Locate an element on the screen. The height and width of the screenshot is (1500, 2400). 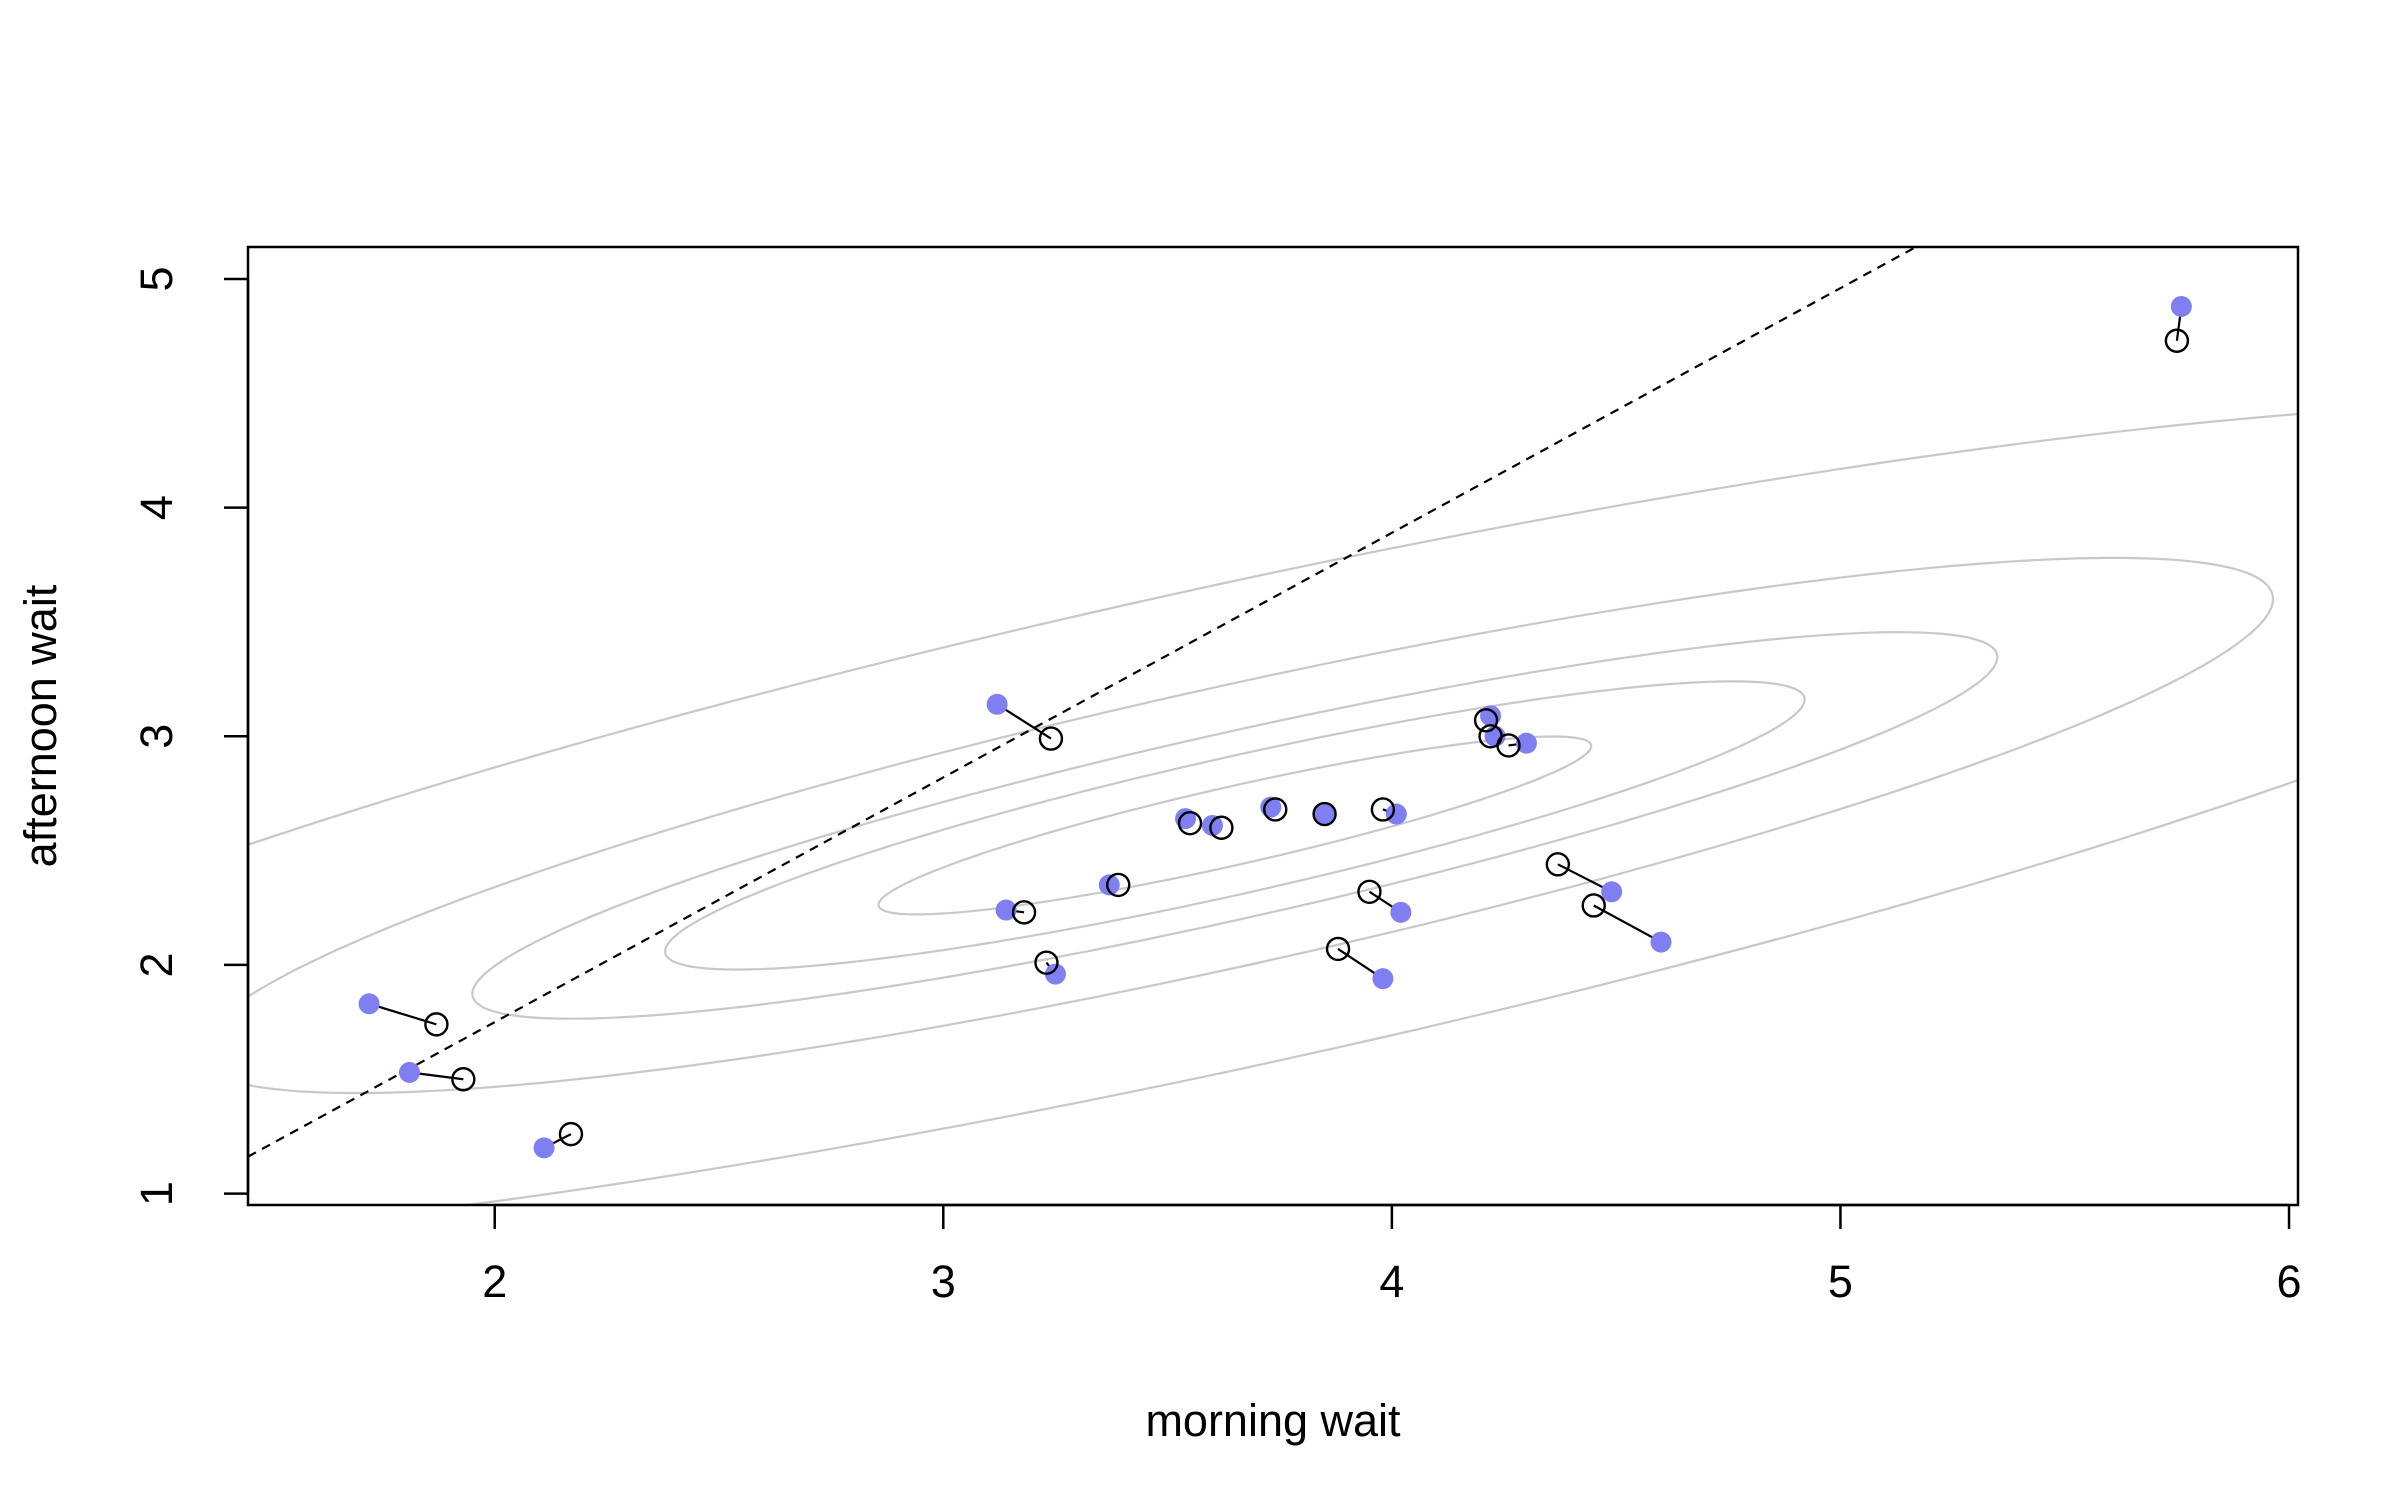
y-tick-label: 5 is located at coordinates (156, 278).